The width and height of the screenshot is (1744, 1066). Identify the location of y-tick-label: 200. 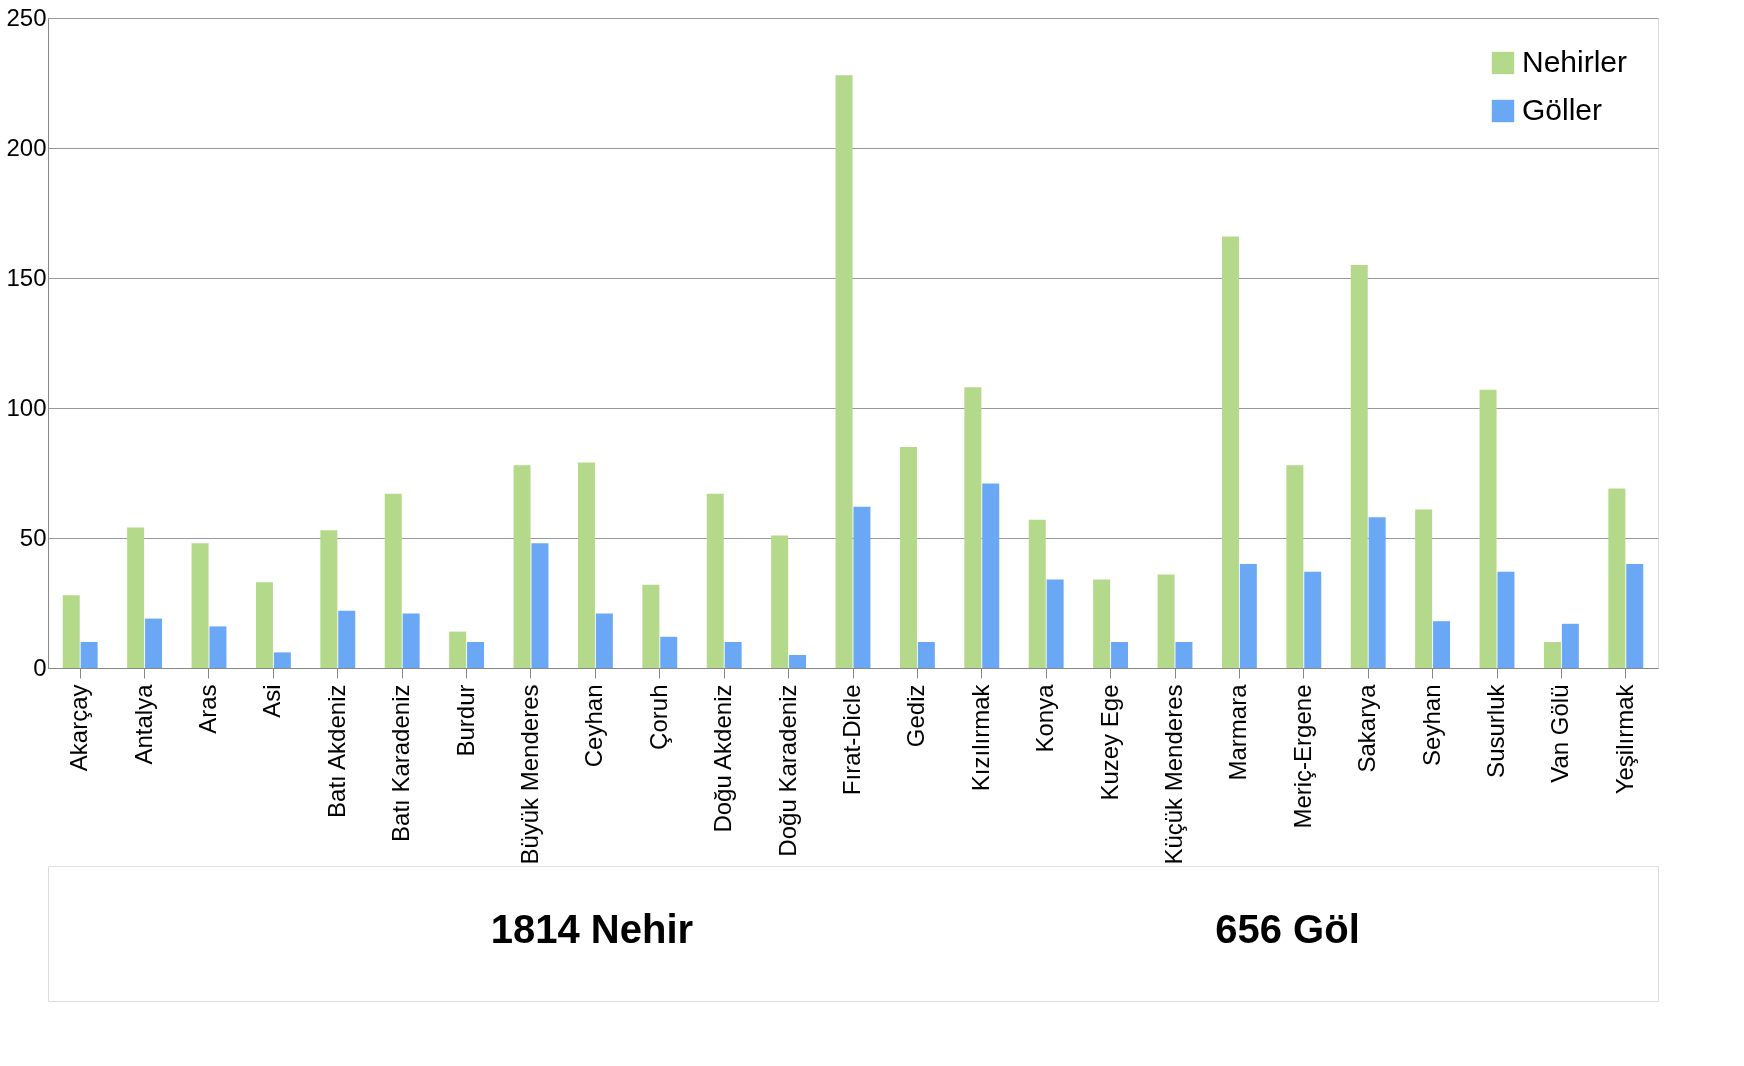
(26, 147).